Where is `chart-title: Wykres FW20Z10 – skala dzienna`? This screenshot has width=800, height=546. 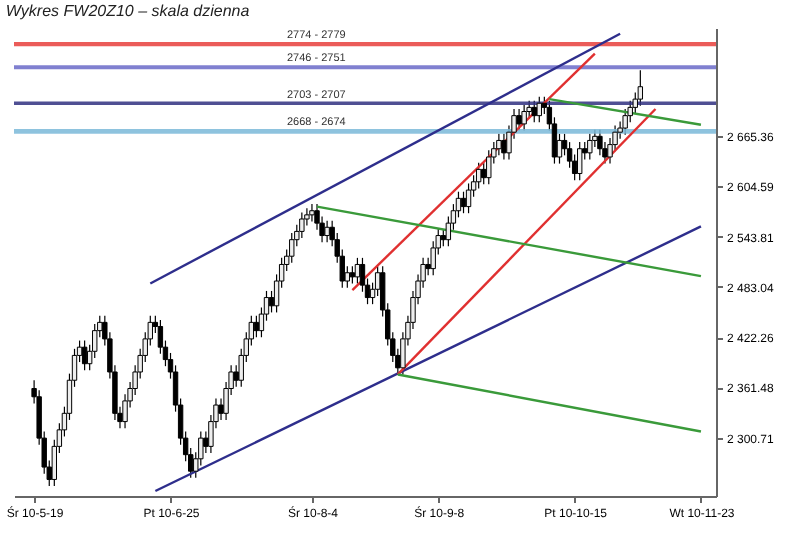 chart-title: Wykres FW20Z10 – skala dzienna is located at coordinates (128, 11).